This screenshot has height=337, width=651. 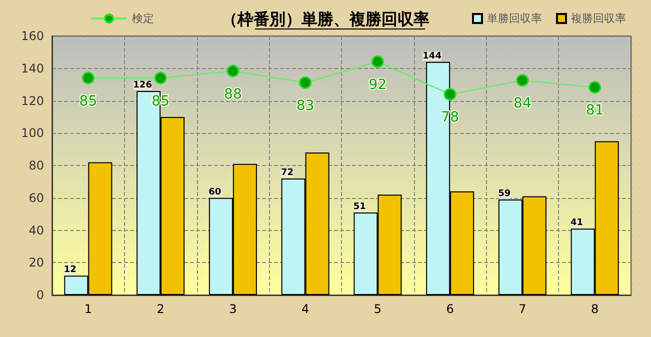 What do you see at coordinates (326, 19) in the screenshot?
I see `chart-title: （枠番別）単勝、複勝回収率` at bounding box center [326, 19].